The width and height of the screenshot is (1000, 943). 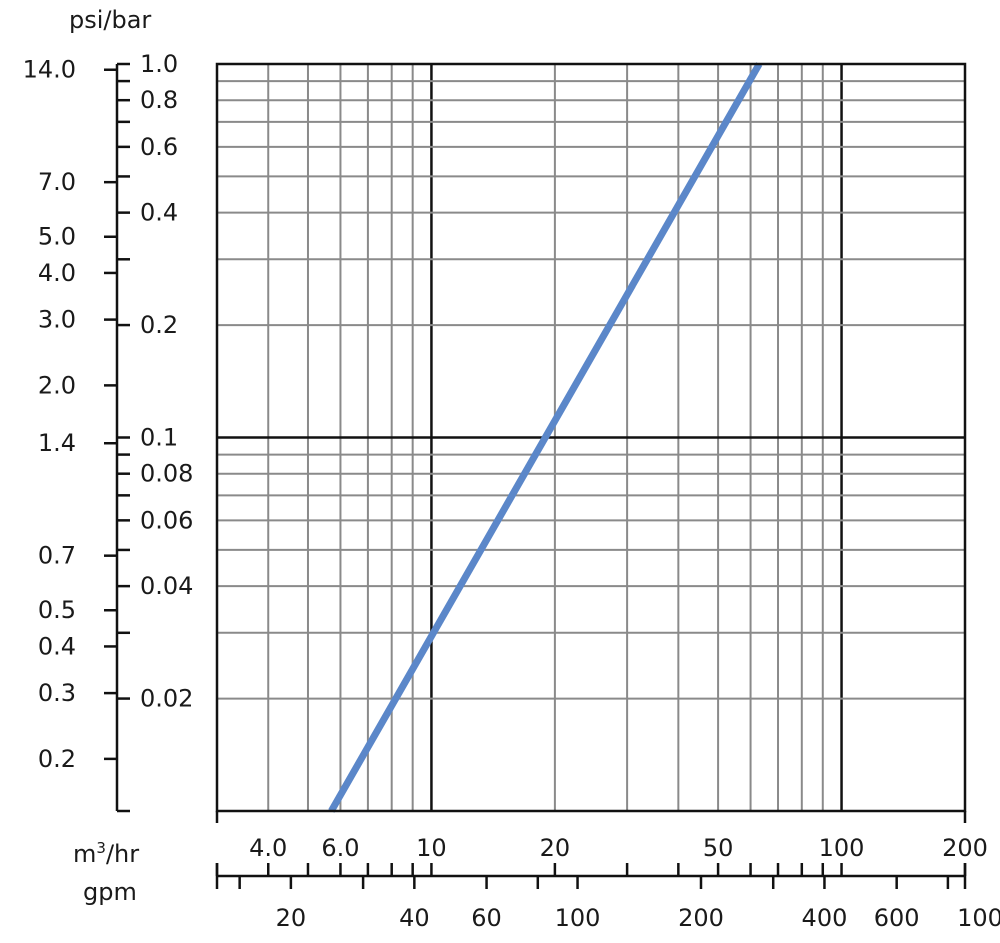 I want to click on gpm-tick-label: 60, so click(x=486, y=918).